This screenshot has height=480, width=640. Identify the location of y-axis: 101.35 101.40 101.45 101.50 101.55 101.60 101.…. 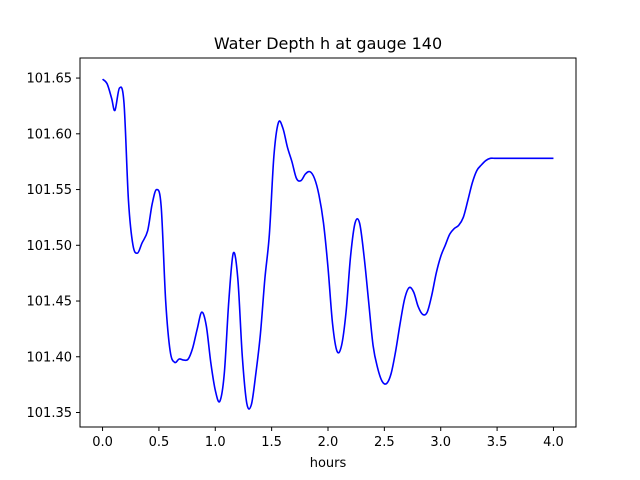
(53, 246).